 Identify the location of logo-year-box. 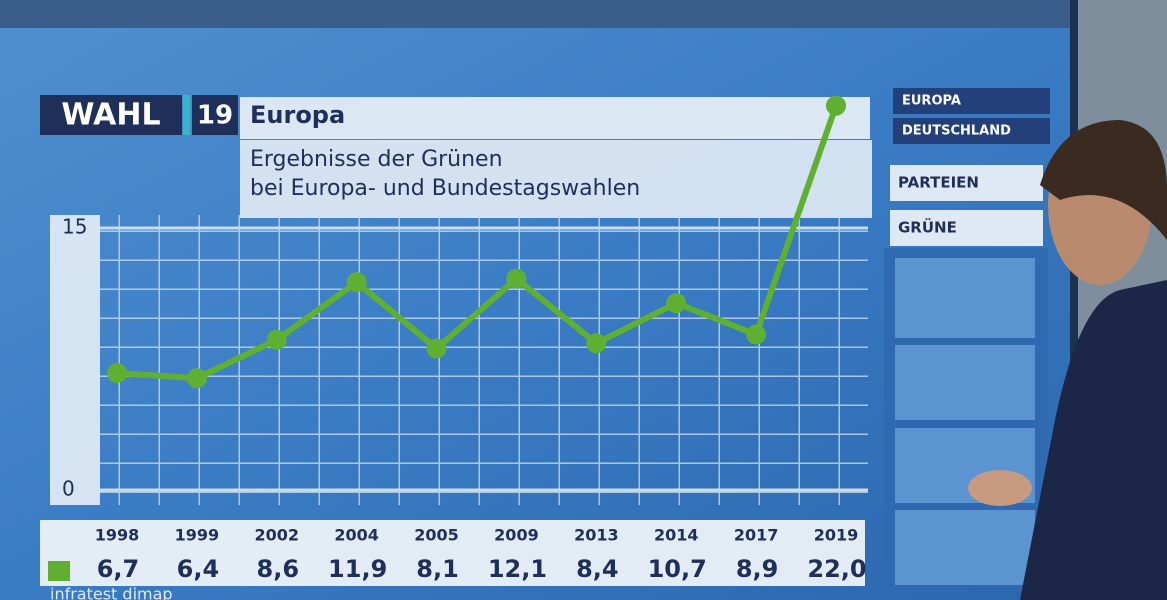
(215, 115).